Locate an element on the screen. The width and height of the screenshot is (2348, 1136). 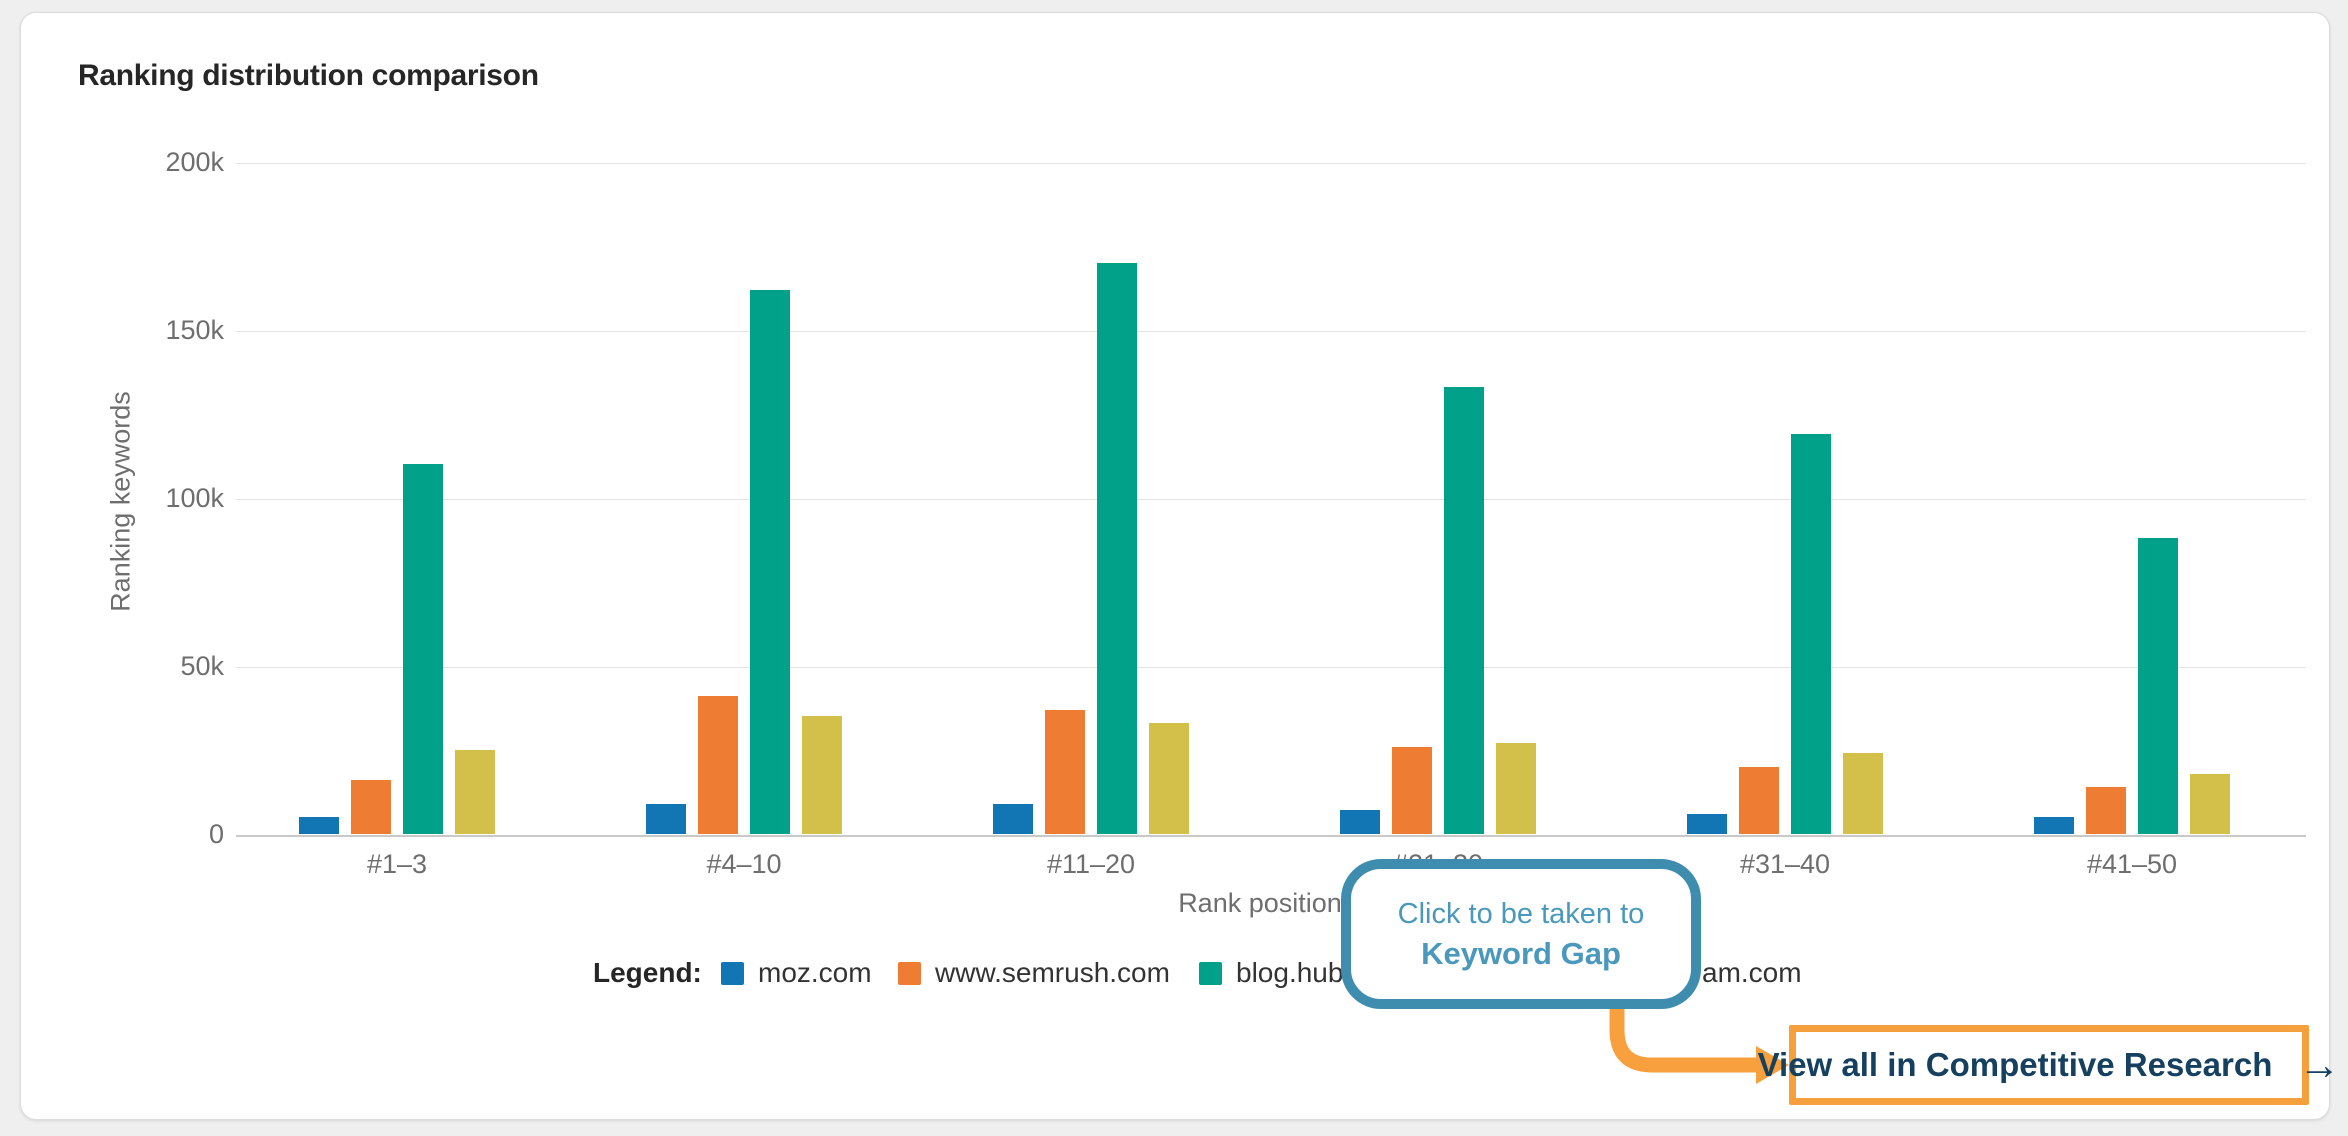
y-tick-label: 50k is located at coordinates (202, 666).